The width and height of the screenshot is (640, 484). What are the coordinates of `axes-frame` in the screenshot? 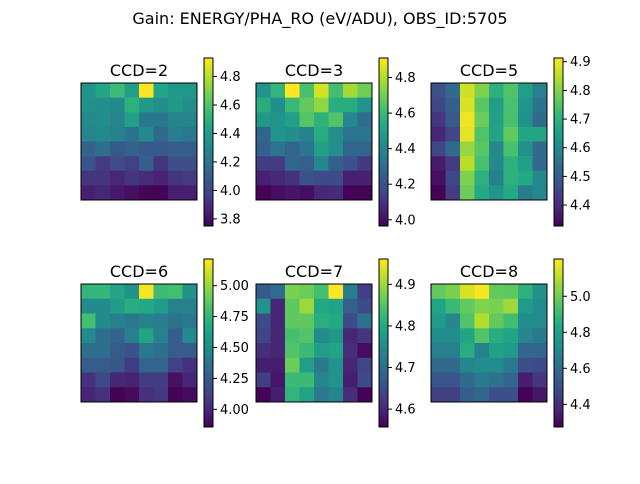 It's located at (139, 343).